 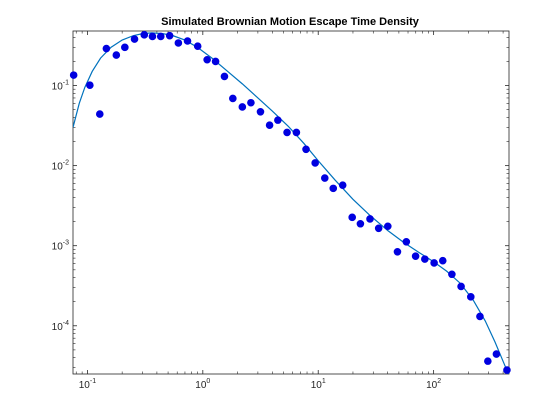 I want to click on y-tick-label: 10⁻³, so click(x=60, y=246).